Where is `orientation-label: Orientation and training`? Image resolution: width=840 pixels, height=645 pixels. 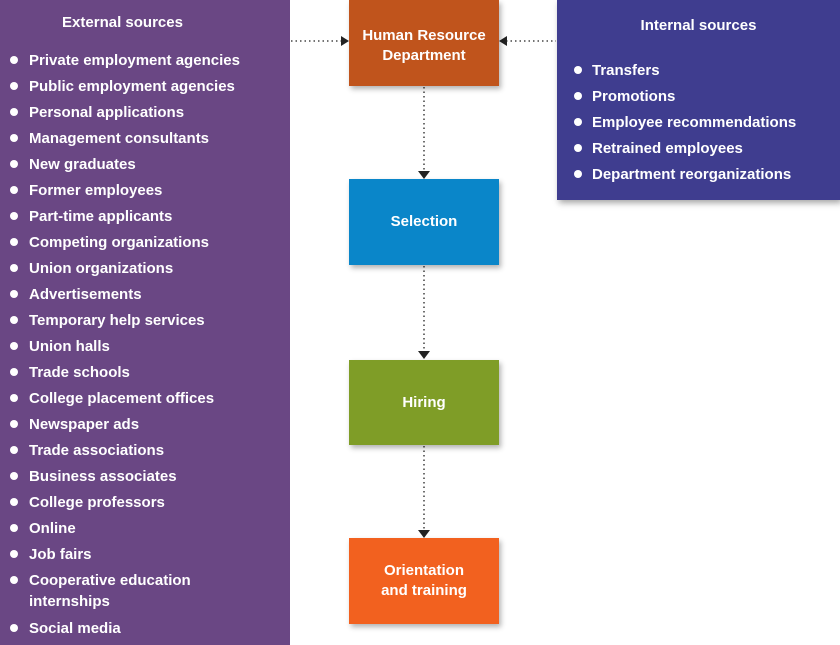
orientation-label: Orientation and training is located at coordinates (424, 580).